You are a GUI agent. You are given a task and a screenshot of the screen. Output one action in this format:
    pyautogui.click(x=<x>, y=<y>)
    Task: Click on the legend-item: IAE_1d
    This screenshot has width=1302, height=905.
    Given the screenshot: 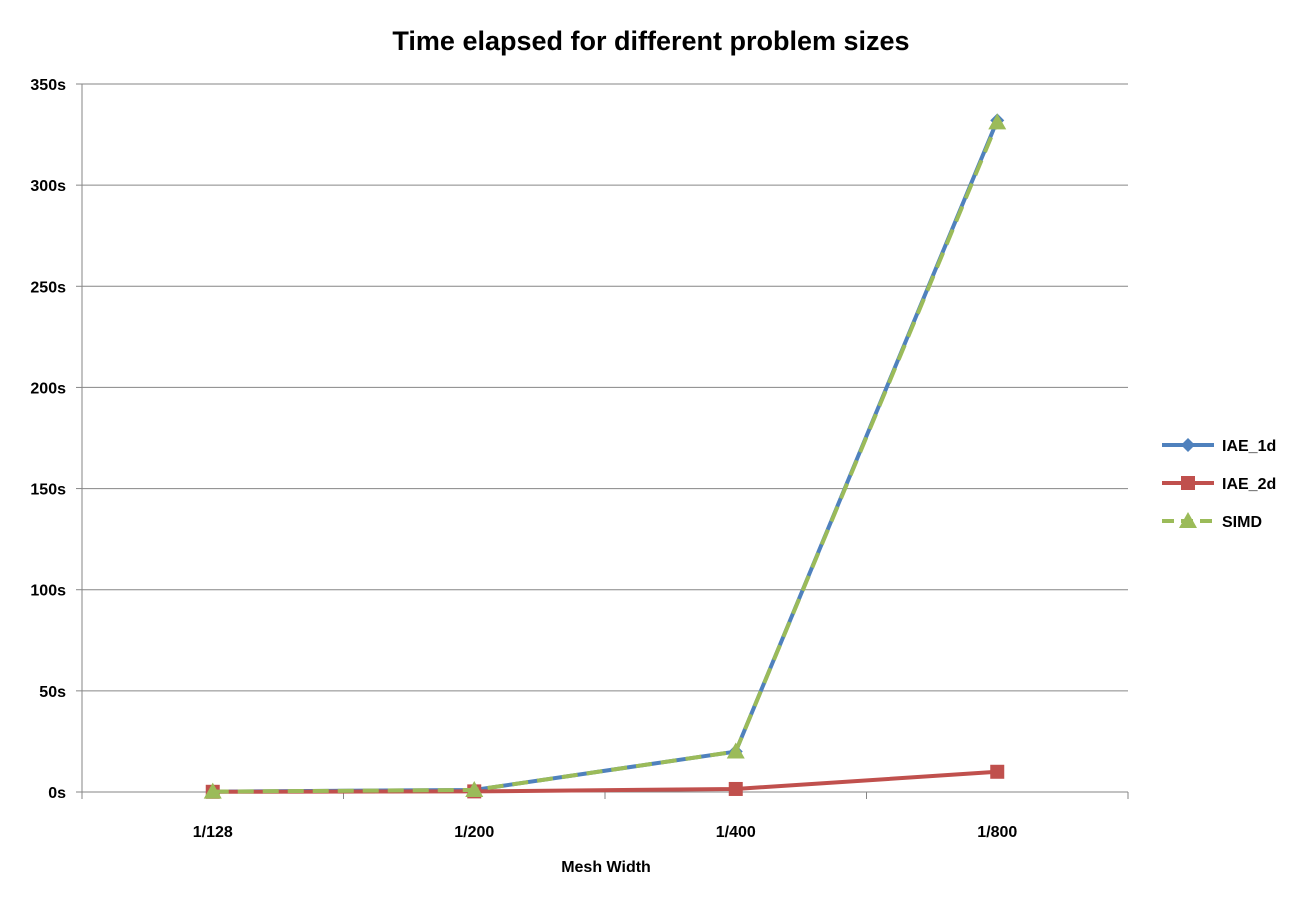 What is the action you would take?
    pyautogui.click(x=1219, y=446)
    